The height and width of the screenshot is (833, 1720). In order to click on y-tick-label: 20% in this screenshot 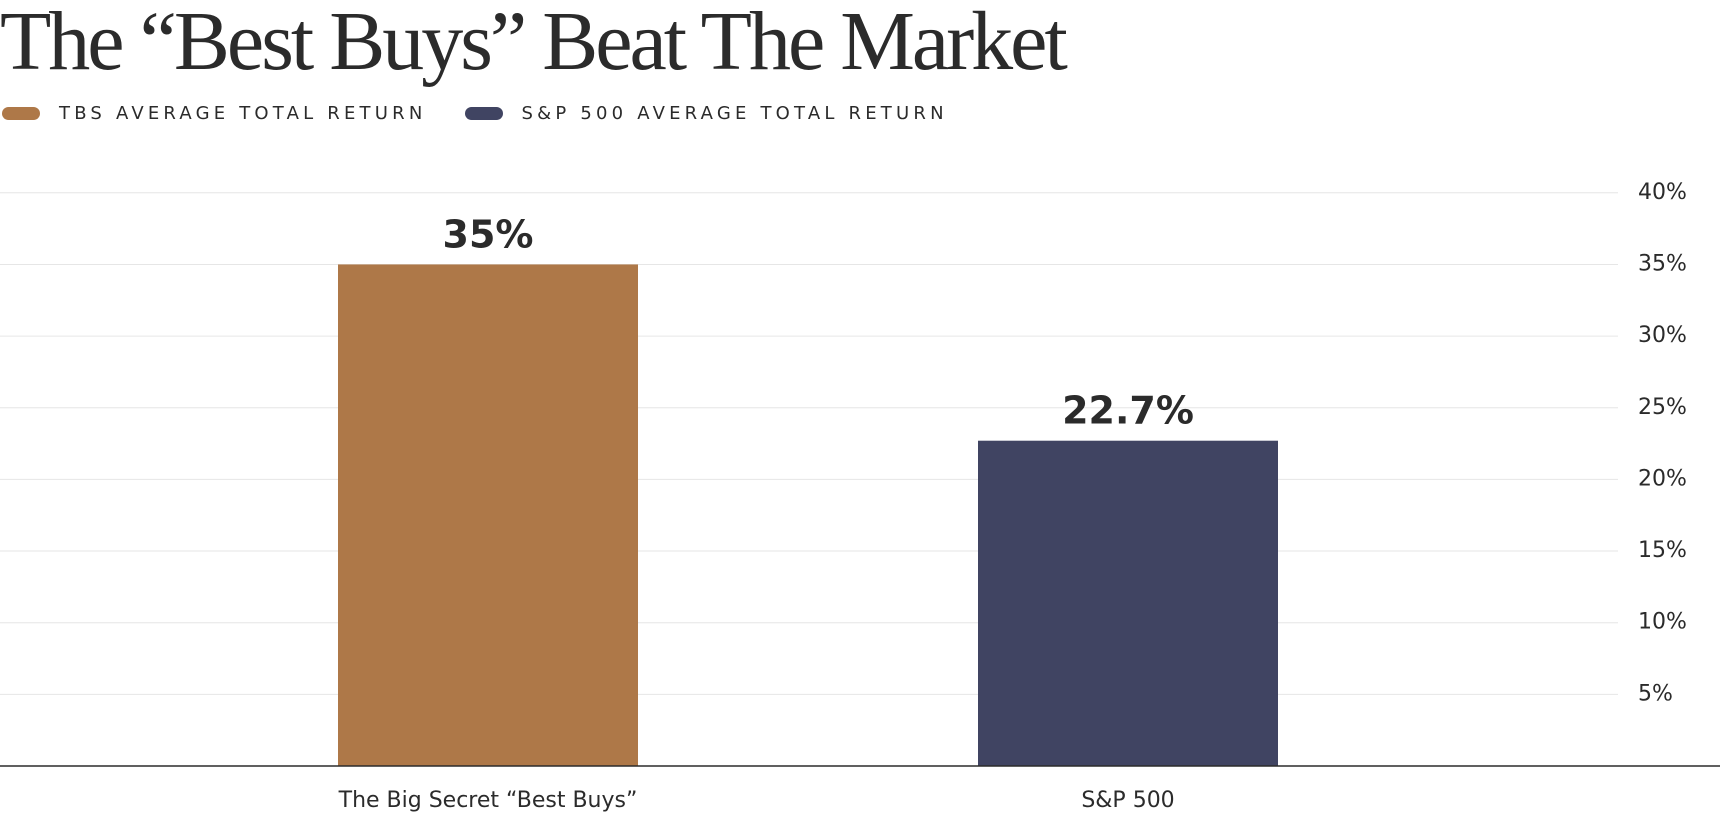, I will do `click(1662, 478)`.